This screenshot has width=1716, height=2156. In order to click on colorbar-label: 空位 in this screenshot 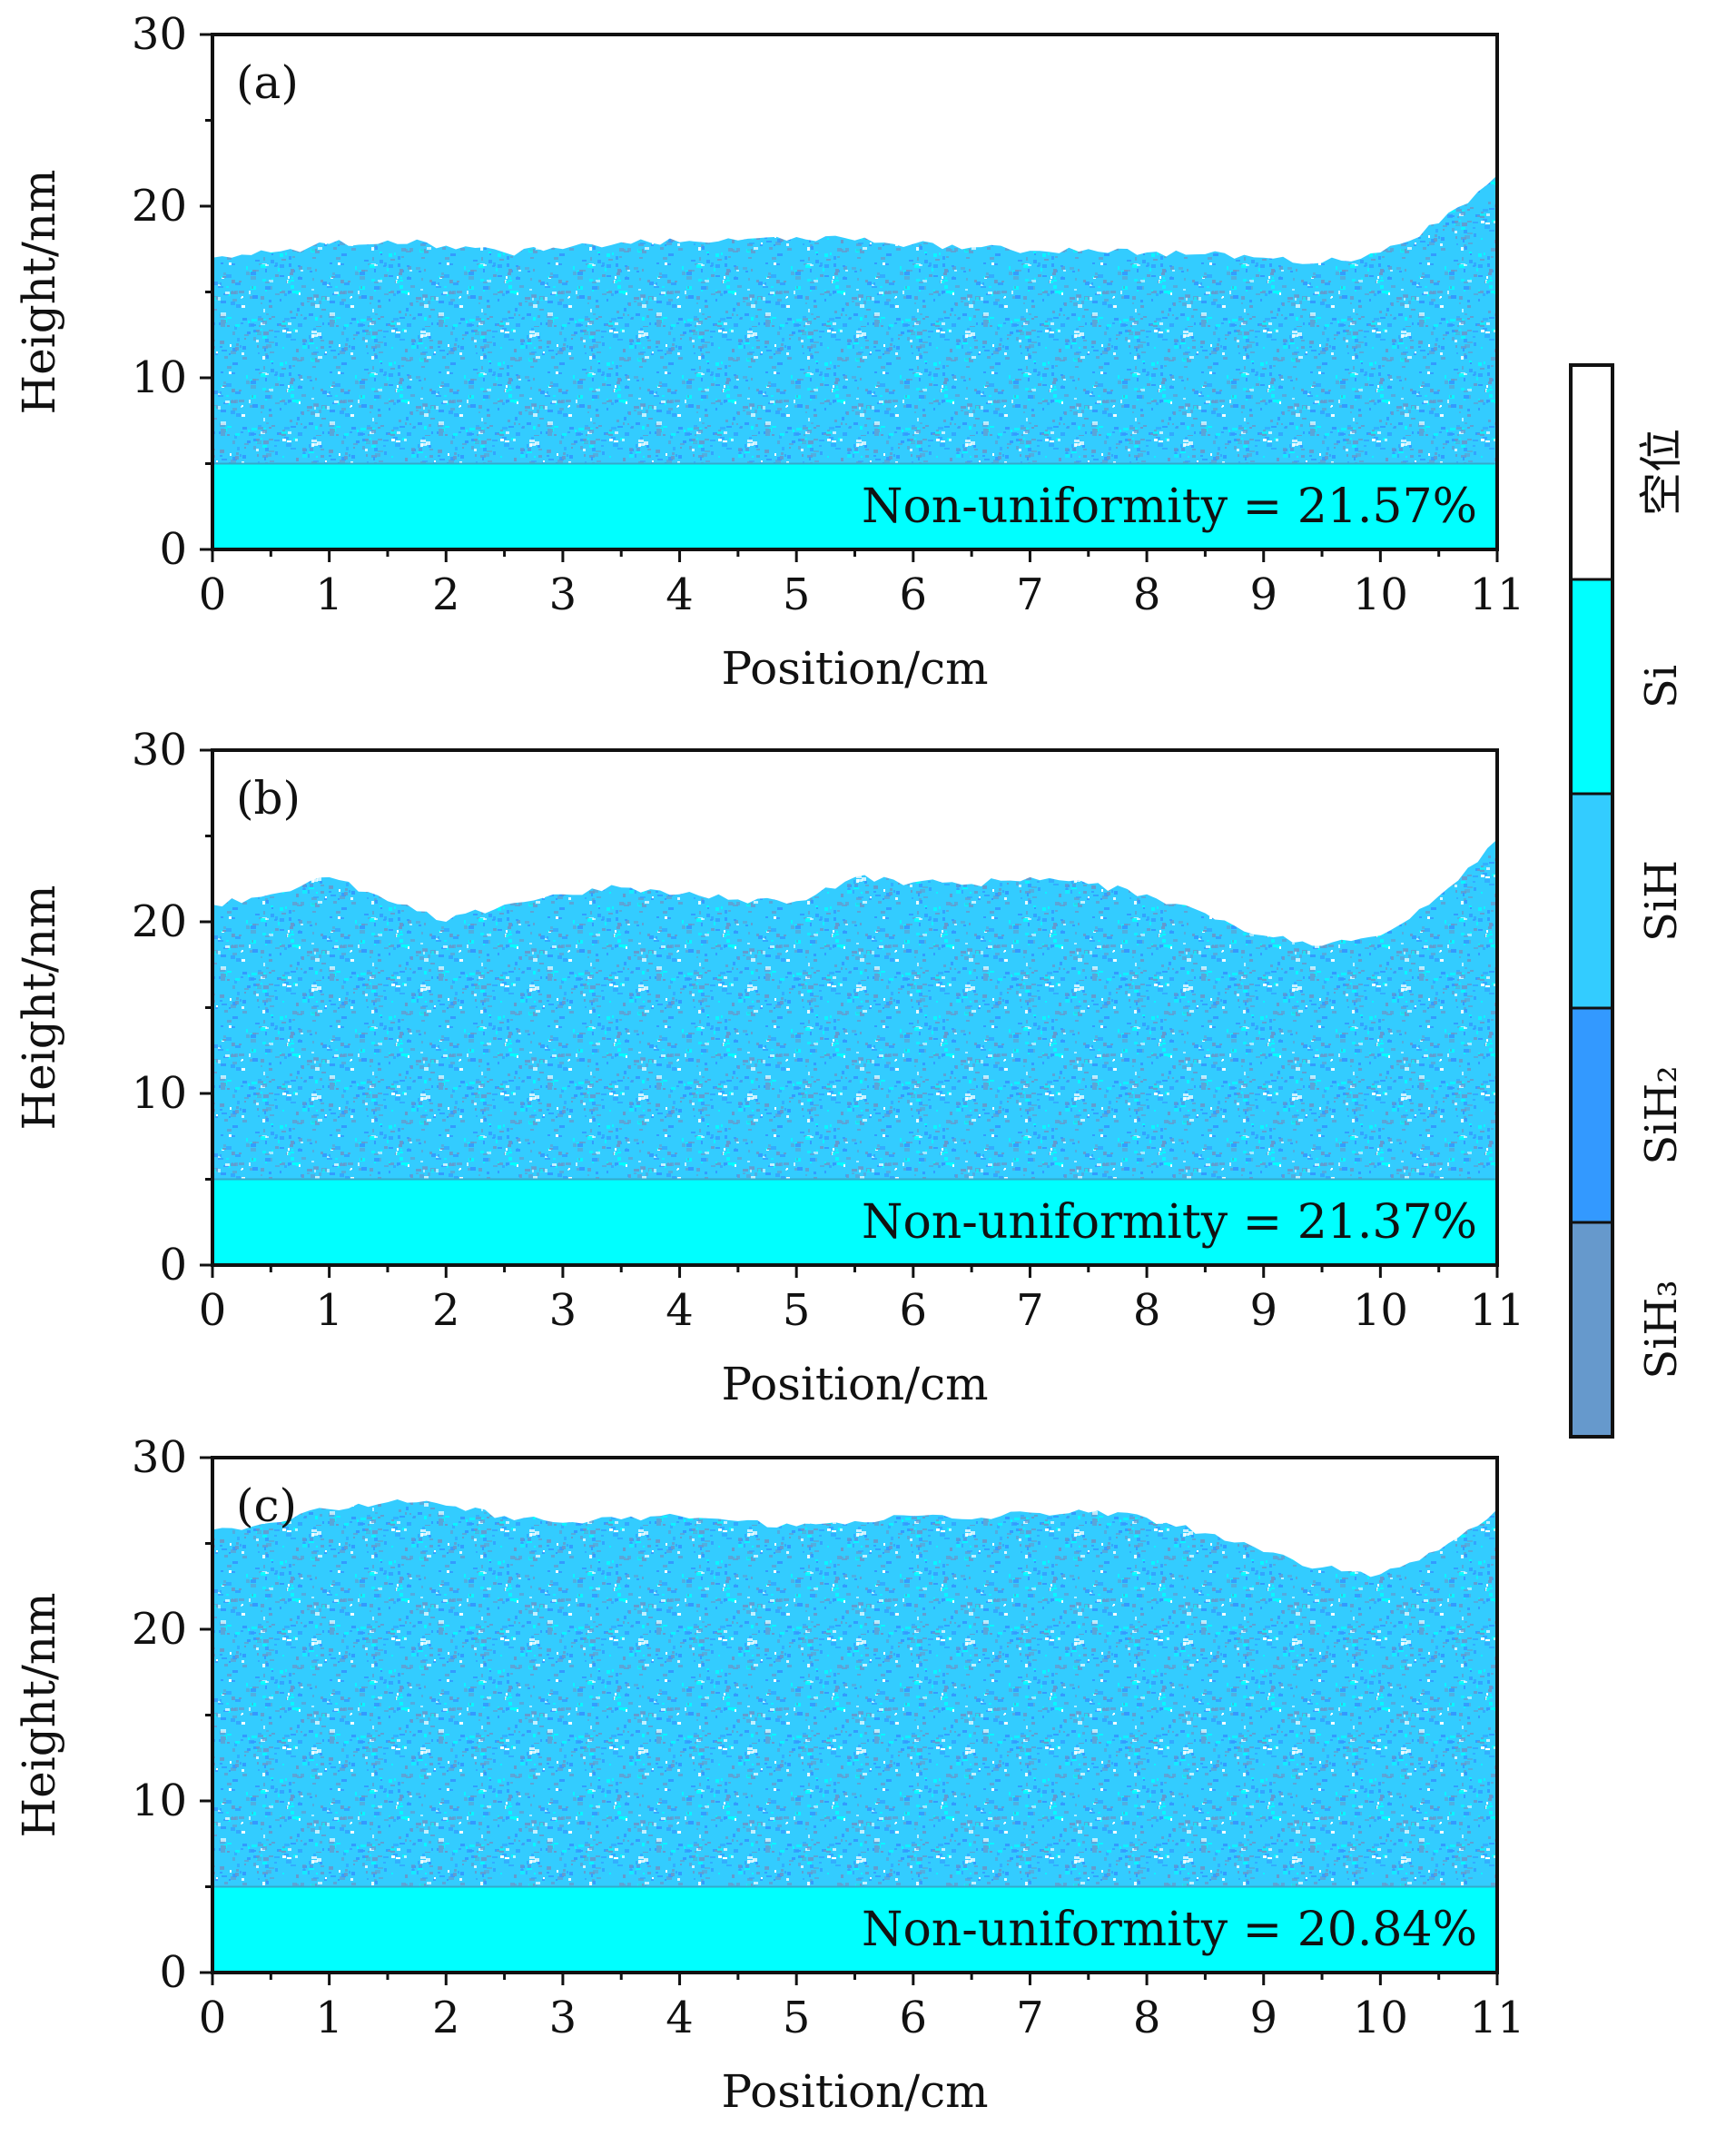, I will do `click(1662, 472)`.